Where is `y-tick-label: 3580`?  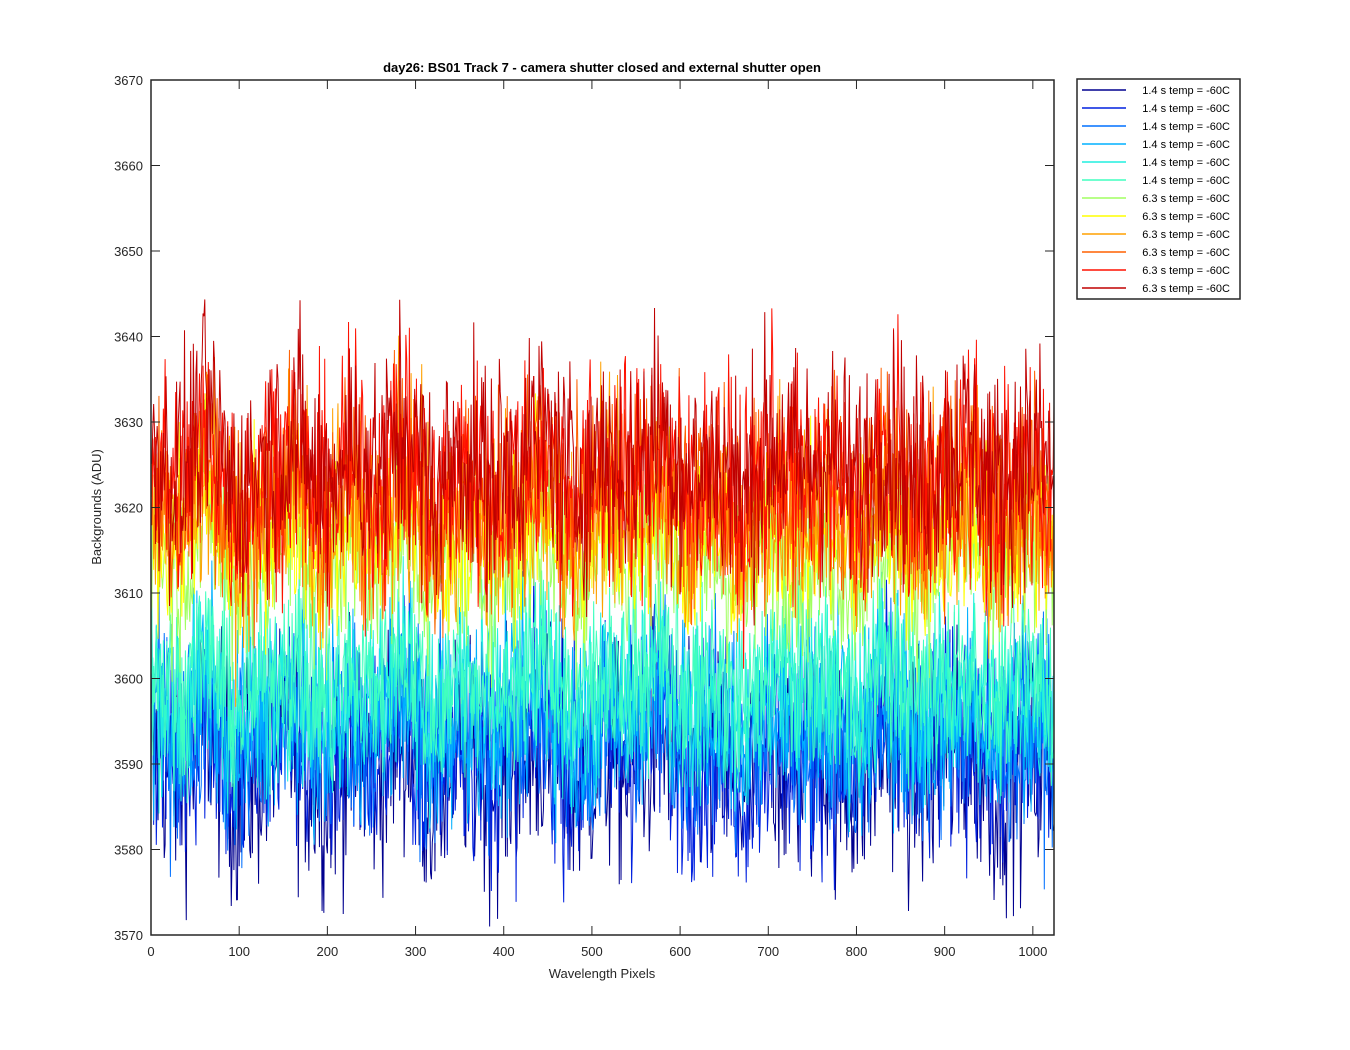 y-tick-label: 3580 is located at coordinates (128, 850).